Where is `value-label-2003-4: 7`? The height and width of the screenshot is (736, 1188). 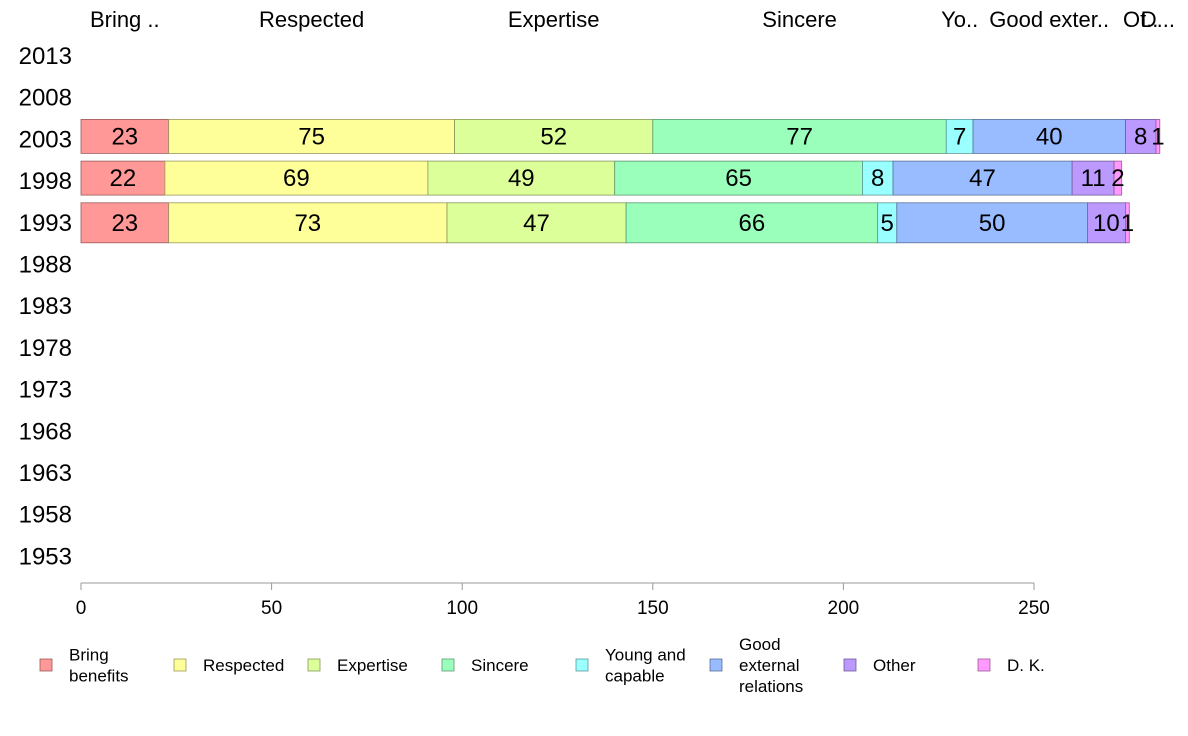
value-label-2003-4: 7 is located at coordinates (959, 136).